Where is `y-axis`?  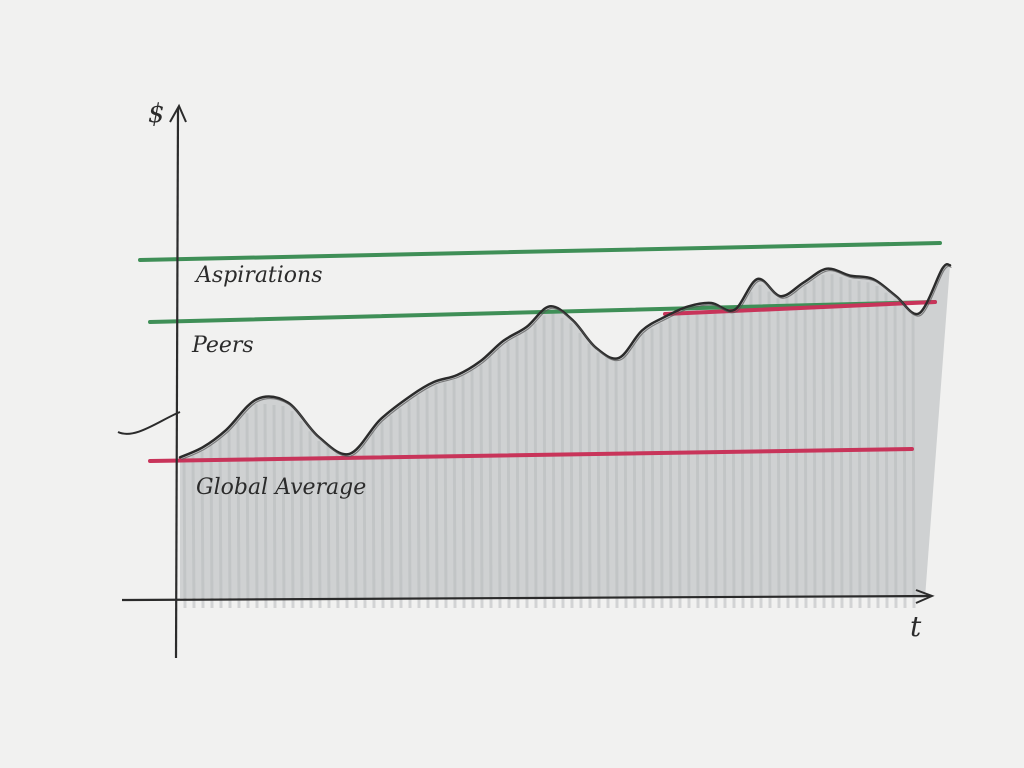
y-axis is located at coordinates (177, 383).